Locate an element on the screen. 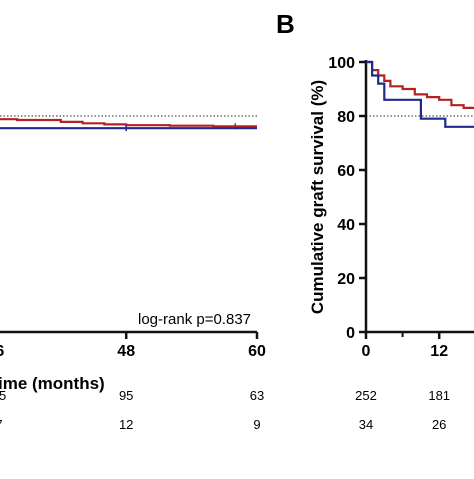 The height and width of the screenshot is (479, 474). panel-a-logrank-annotation: log-rank p=0.837 is located at coordinates (194, 319).